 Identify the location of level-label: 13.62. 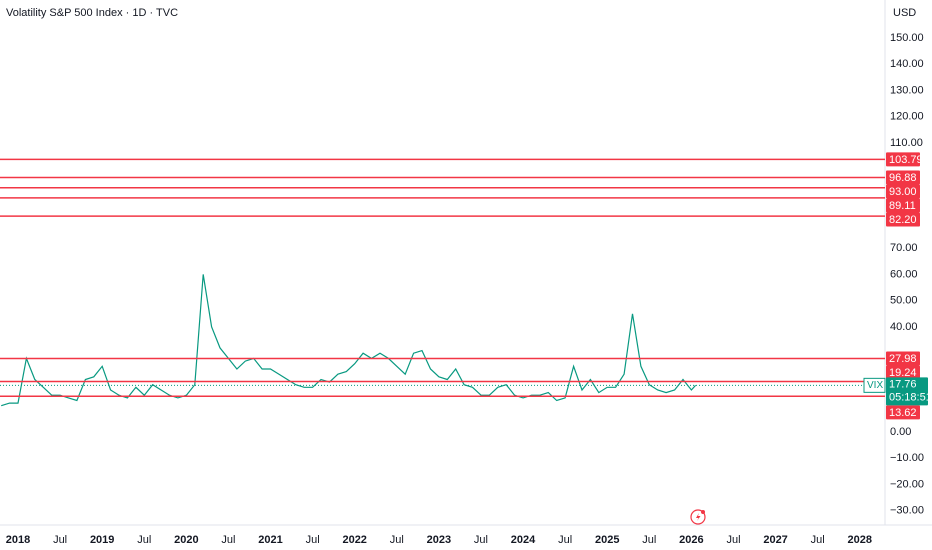
(903, 413).